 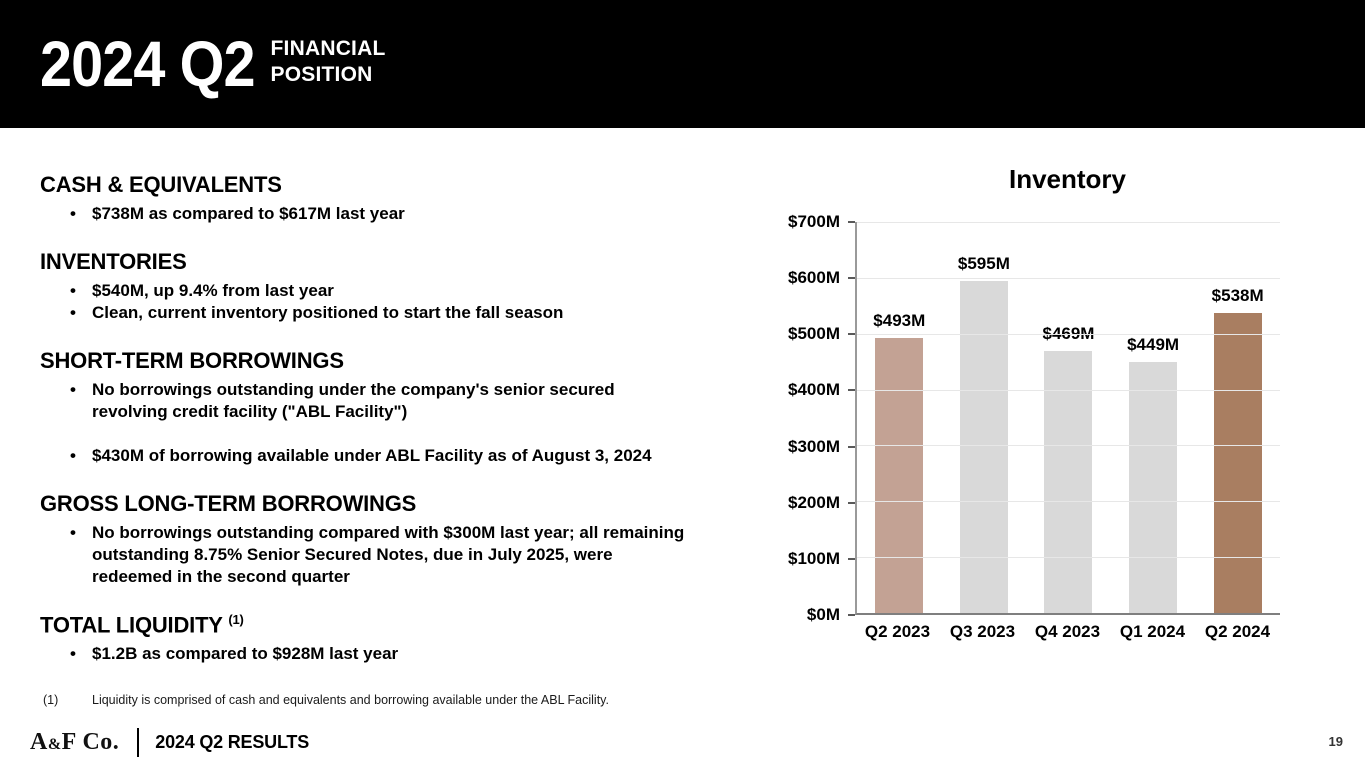 I want to click on y-axis-tick-label: $600M, so click(x=814, y=278).